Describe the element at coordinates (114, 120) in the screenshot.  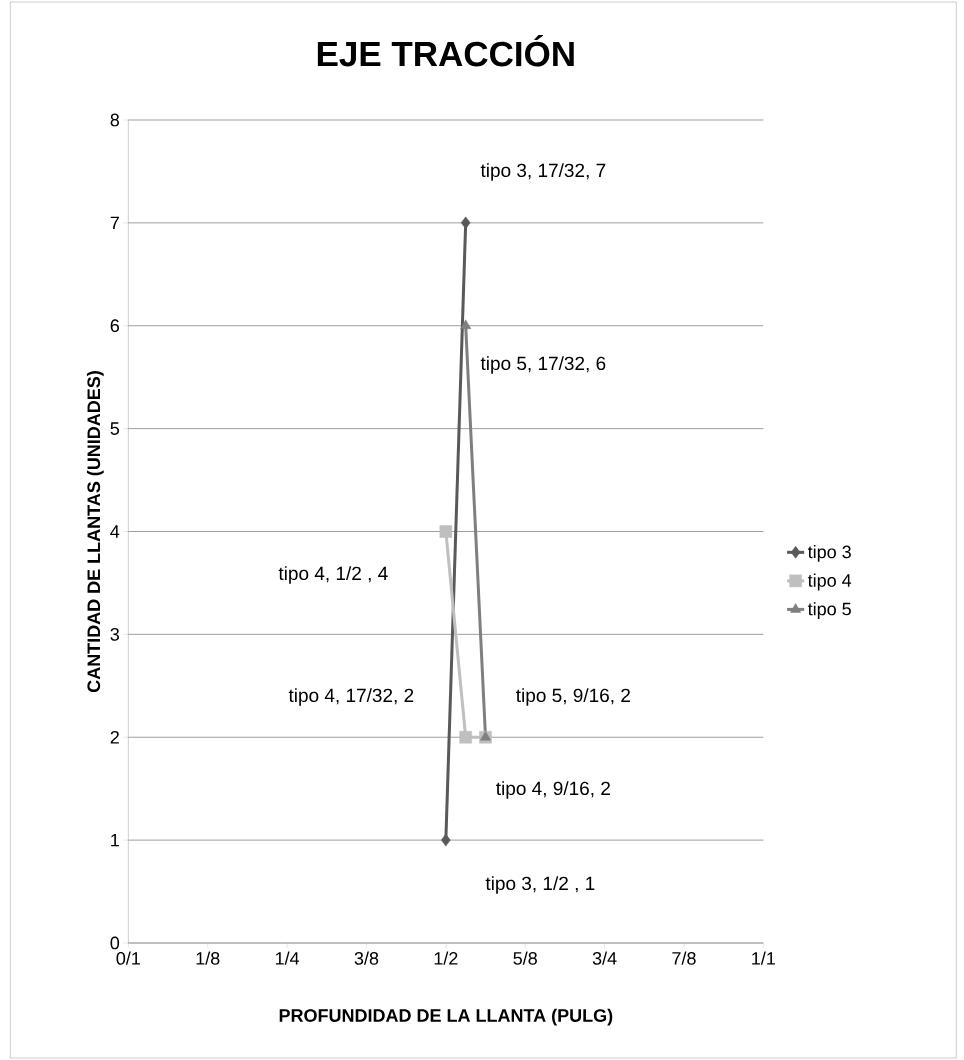
I see `y-tick-label: 8` at that location.